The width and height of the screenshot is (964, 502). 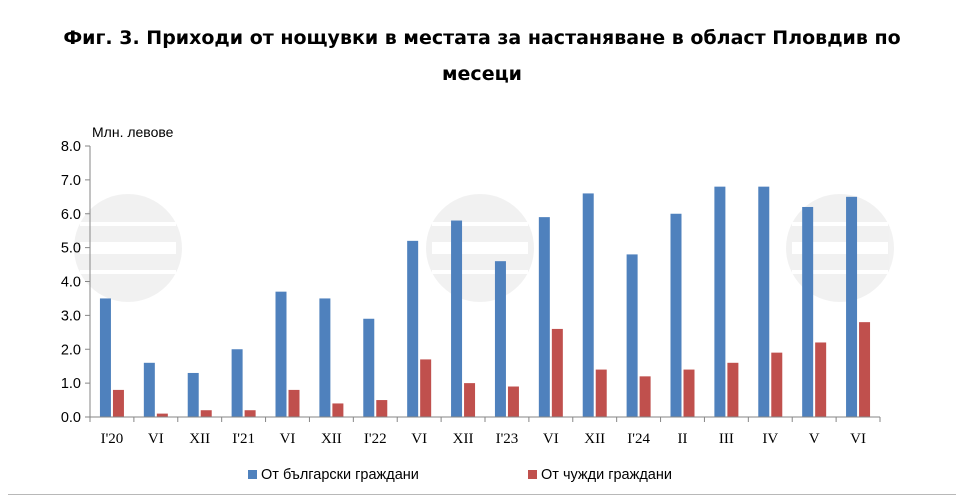 What do you see at coordinates (71, 316) in the screenshot?
I see `y-tick-label: 3.0` at bounding box center [71, 316].